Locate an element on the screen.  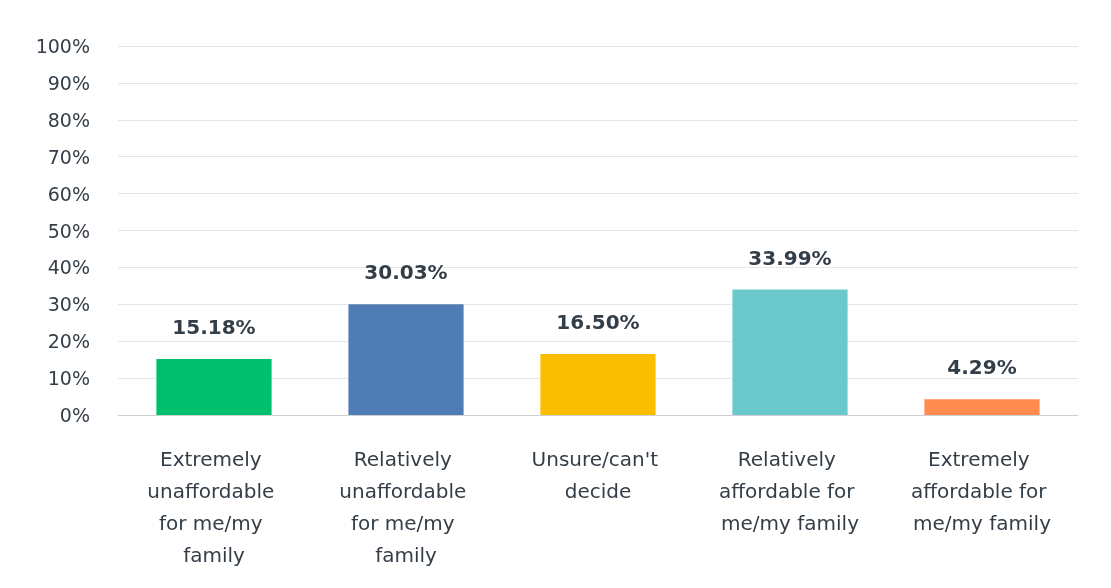
data-label: 16.50% is located at coordinates (598, 322).